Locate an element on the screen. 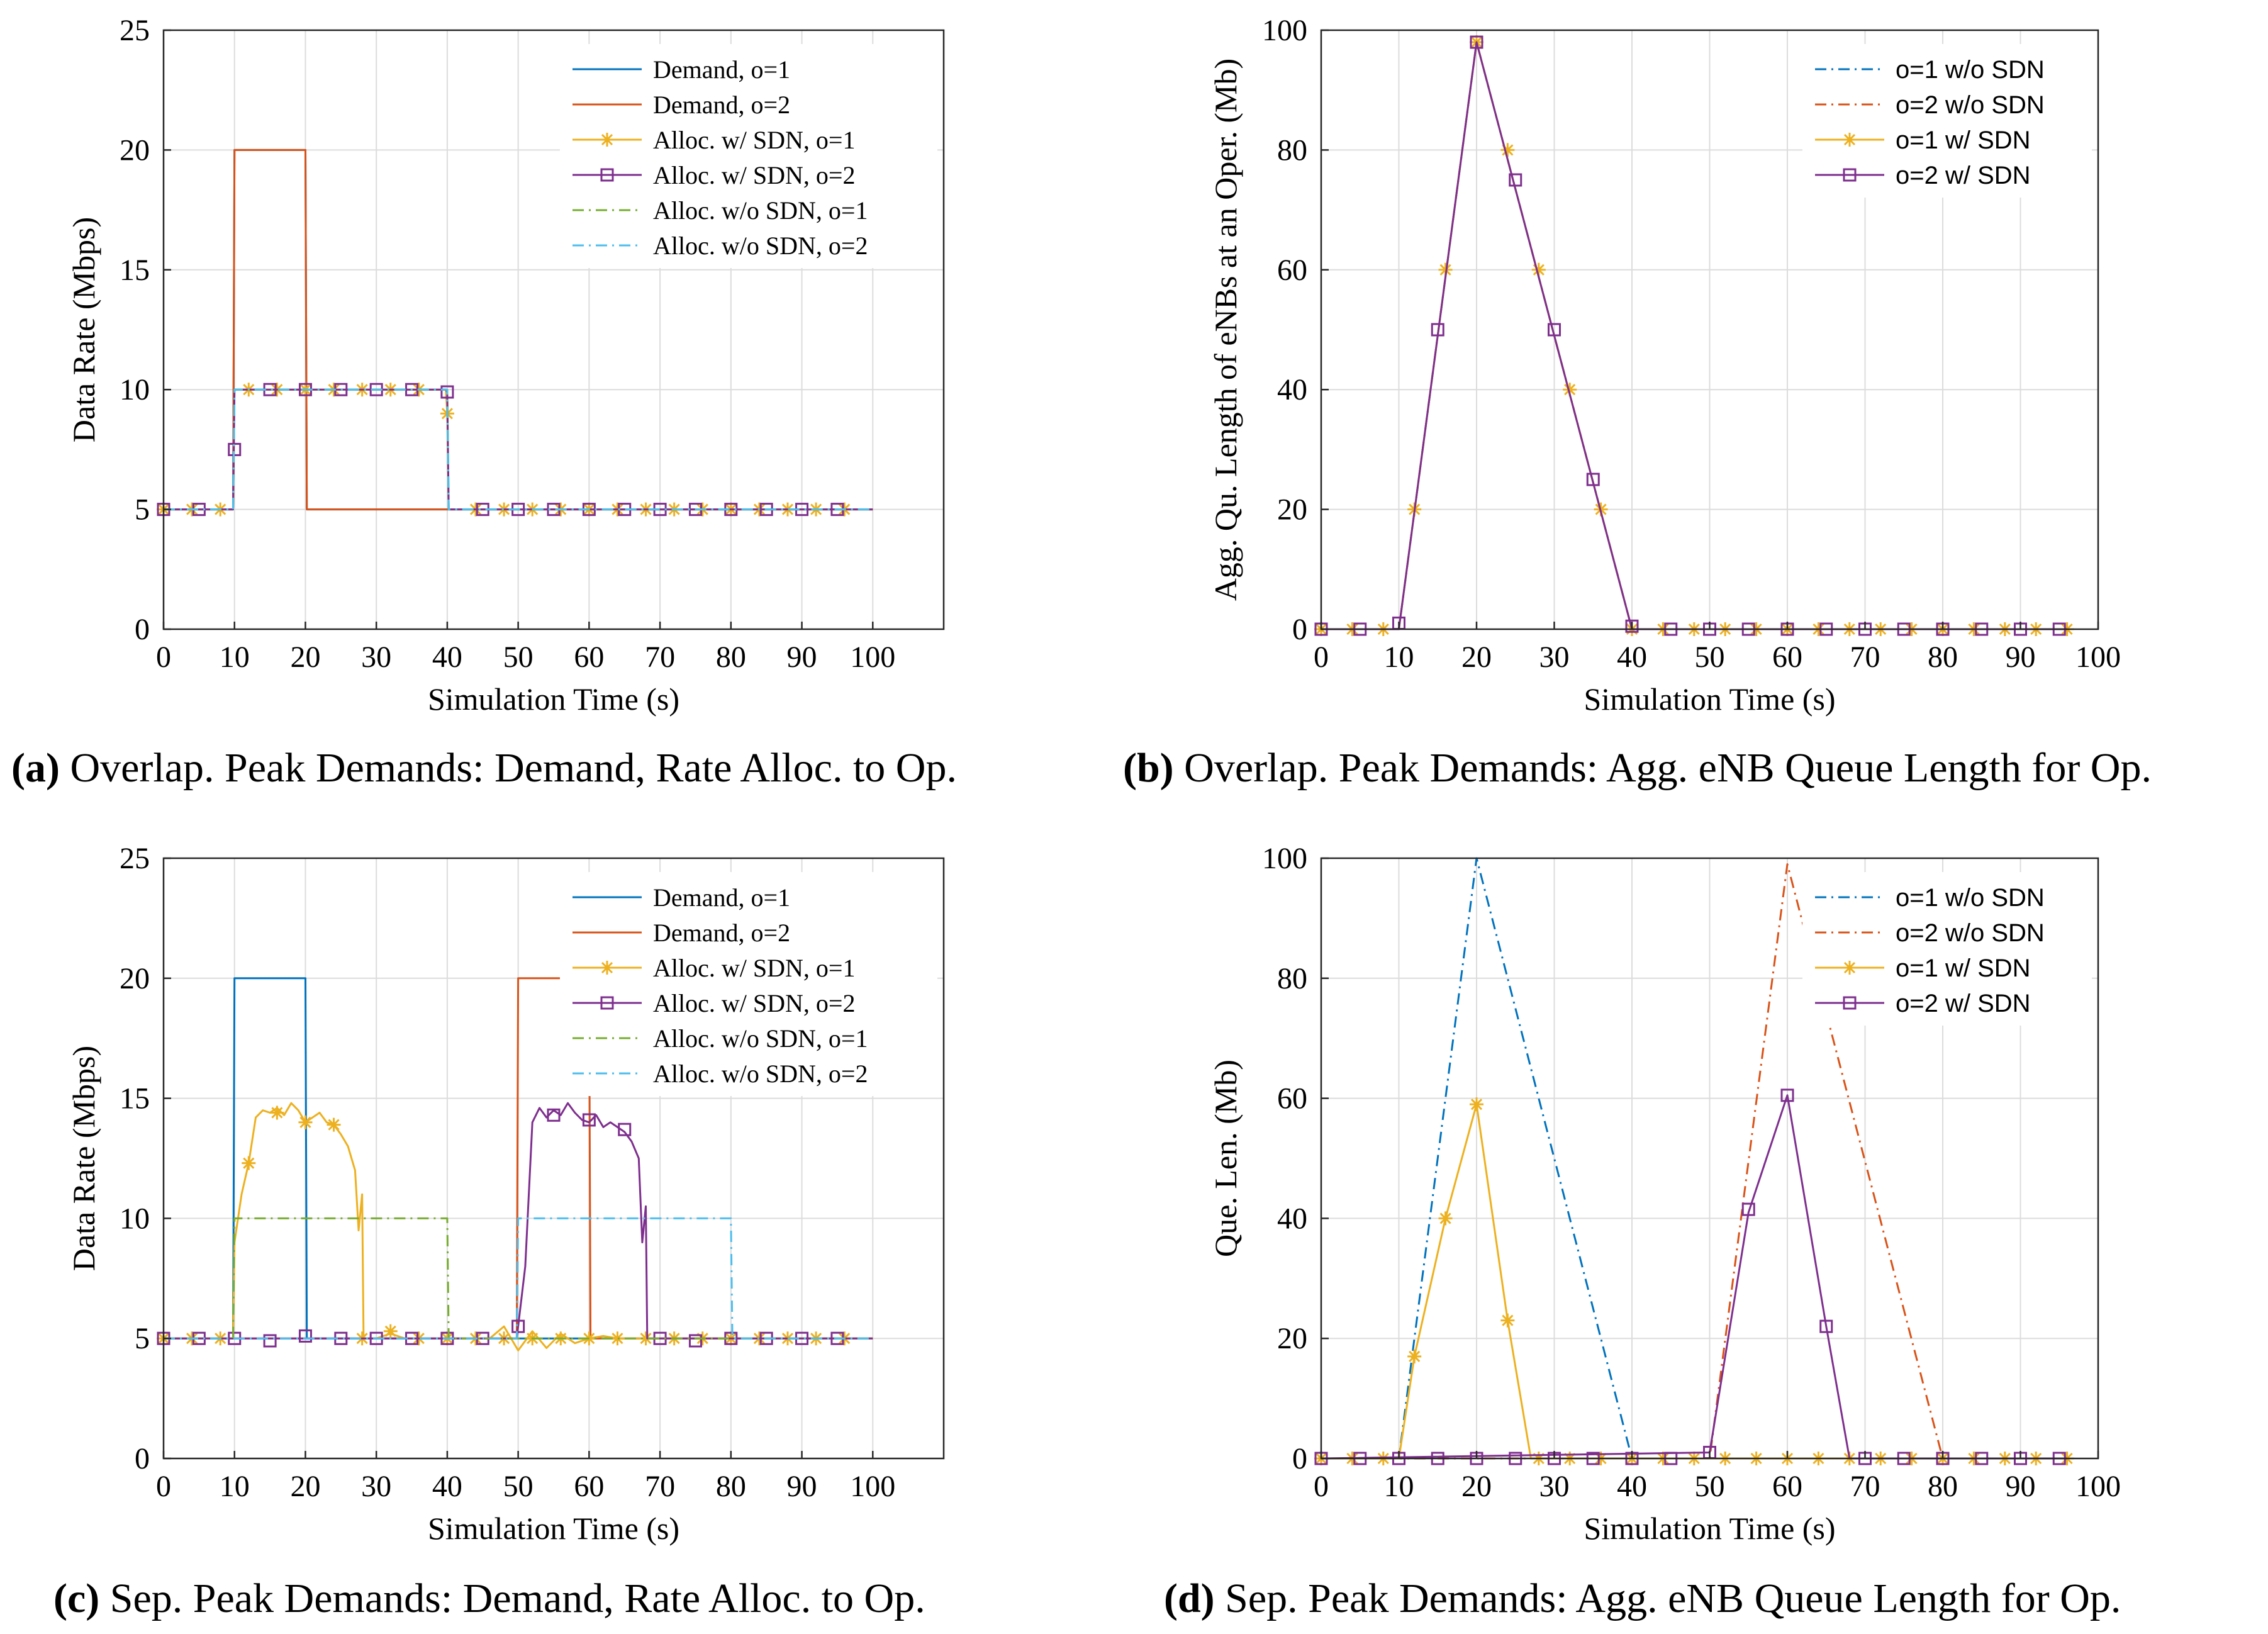  y-tick-label: 10 is located at coordinates (135, 389).